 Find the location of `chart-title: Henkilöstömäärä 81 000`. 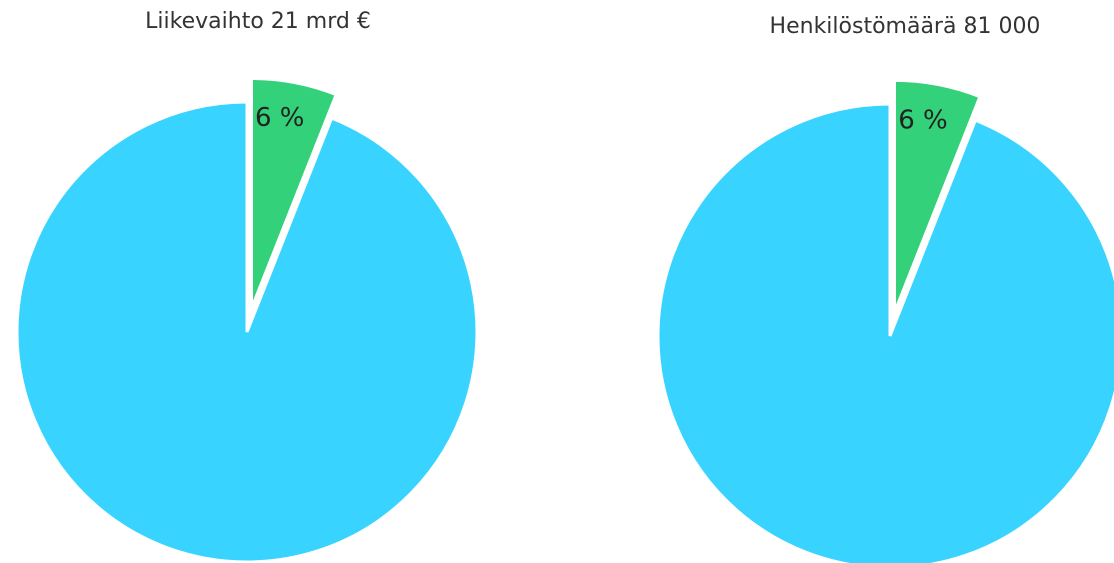

chart-title: Henkilöstömäärä 81 000 is located at coordinates (905, 26).